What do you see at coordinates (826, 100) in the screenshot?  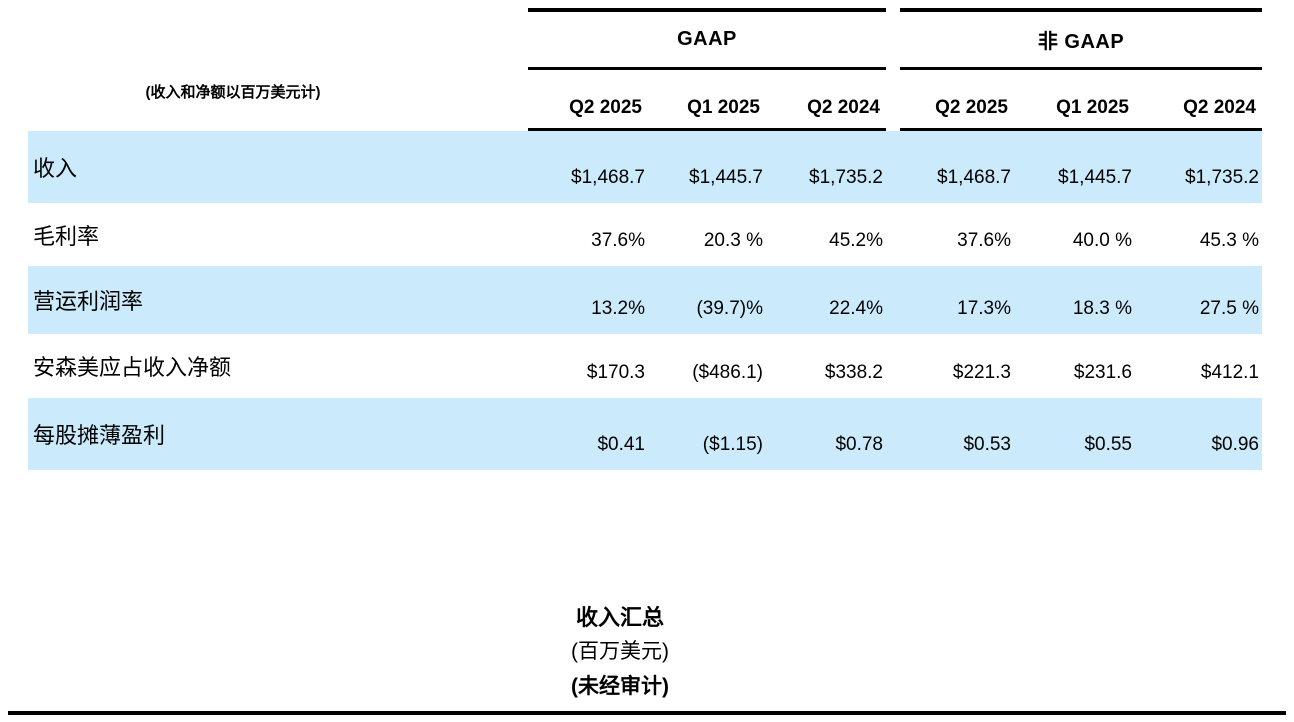 I see `column-header-gaap-q2-2024: Q2 2024` at bounding box center [826, 100].